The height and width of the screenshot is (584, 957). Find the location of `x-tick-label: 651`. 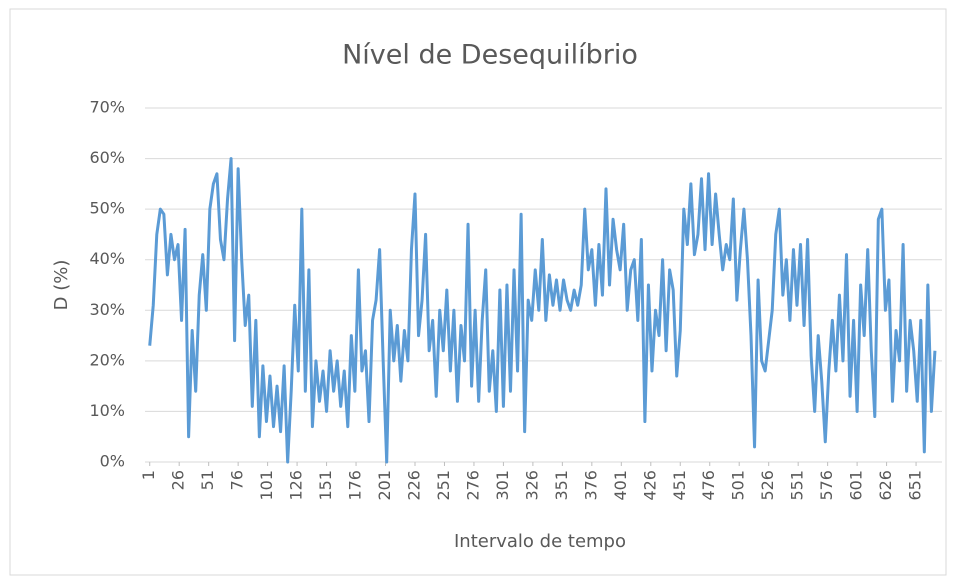

x-tick-label: 651 is located at coordinates (915, 485).